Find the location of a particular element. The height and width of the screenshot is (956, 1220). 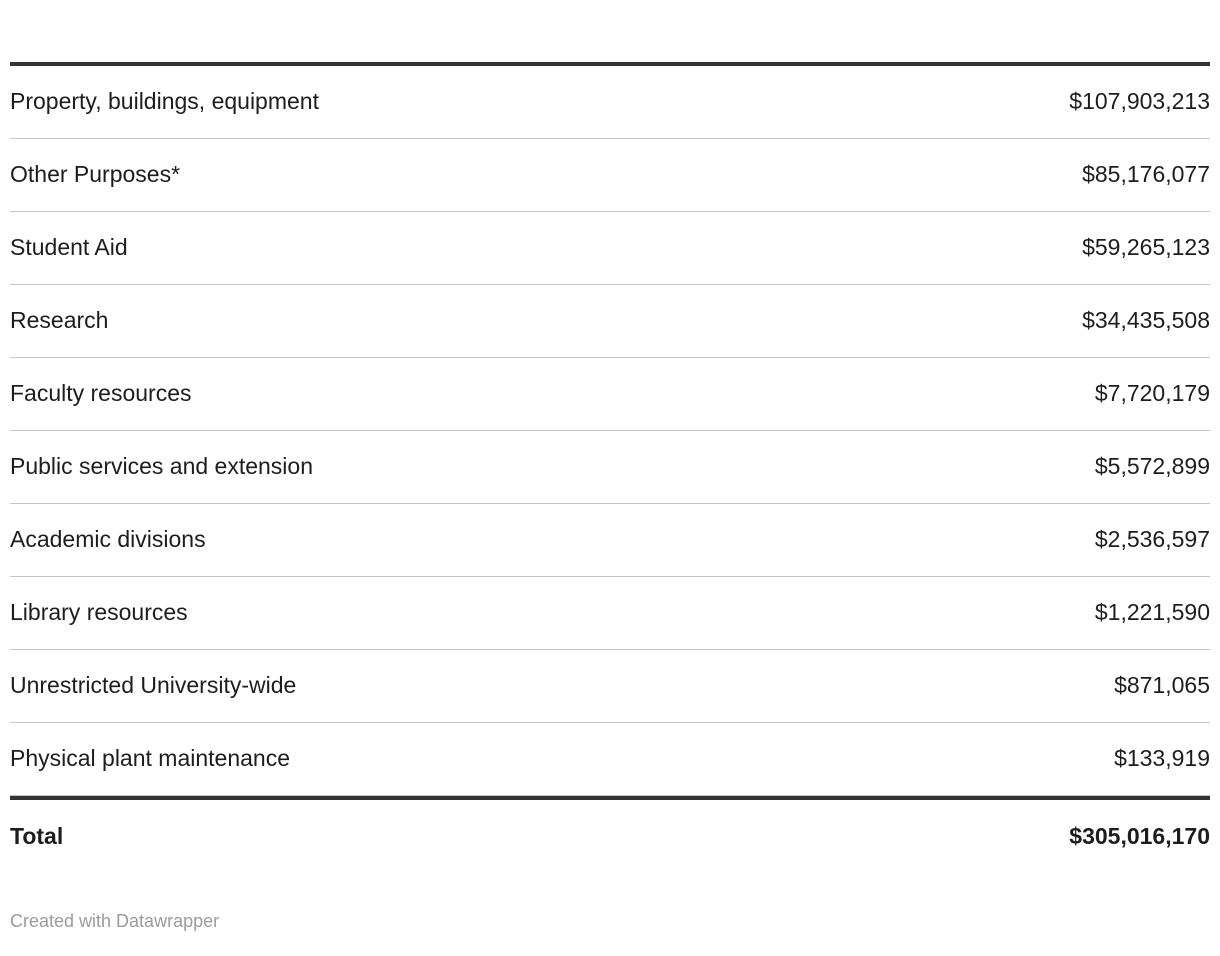

row-value: $7,720,179 is located at coordinates (1152, 393).